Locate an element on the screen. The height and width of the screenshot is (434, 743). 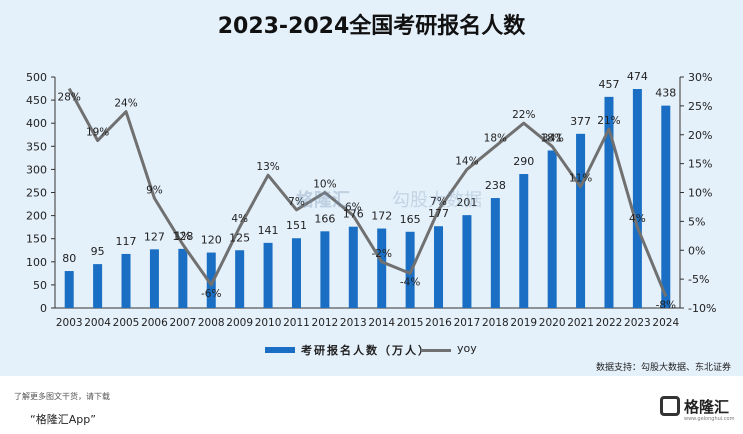
yoy-value-label: -4% is located at coordinates (410, 282).